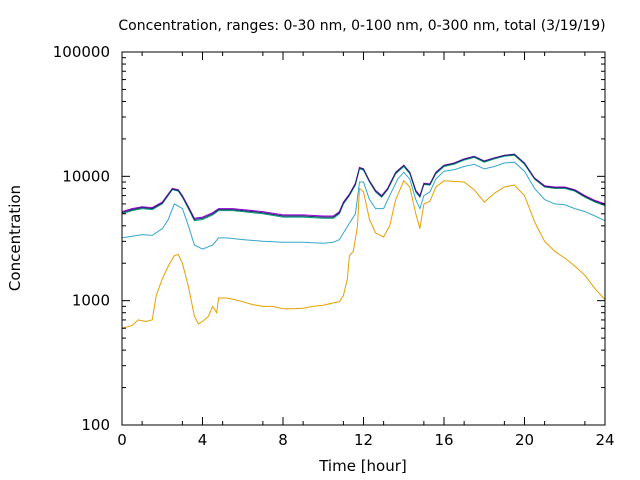  I want to click on x-axis-label: Time [hour], so click(362, 466).